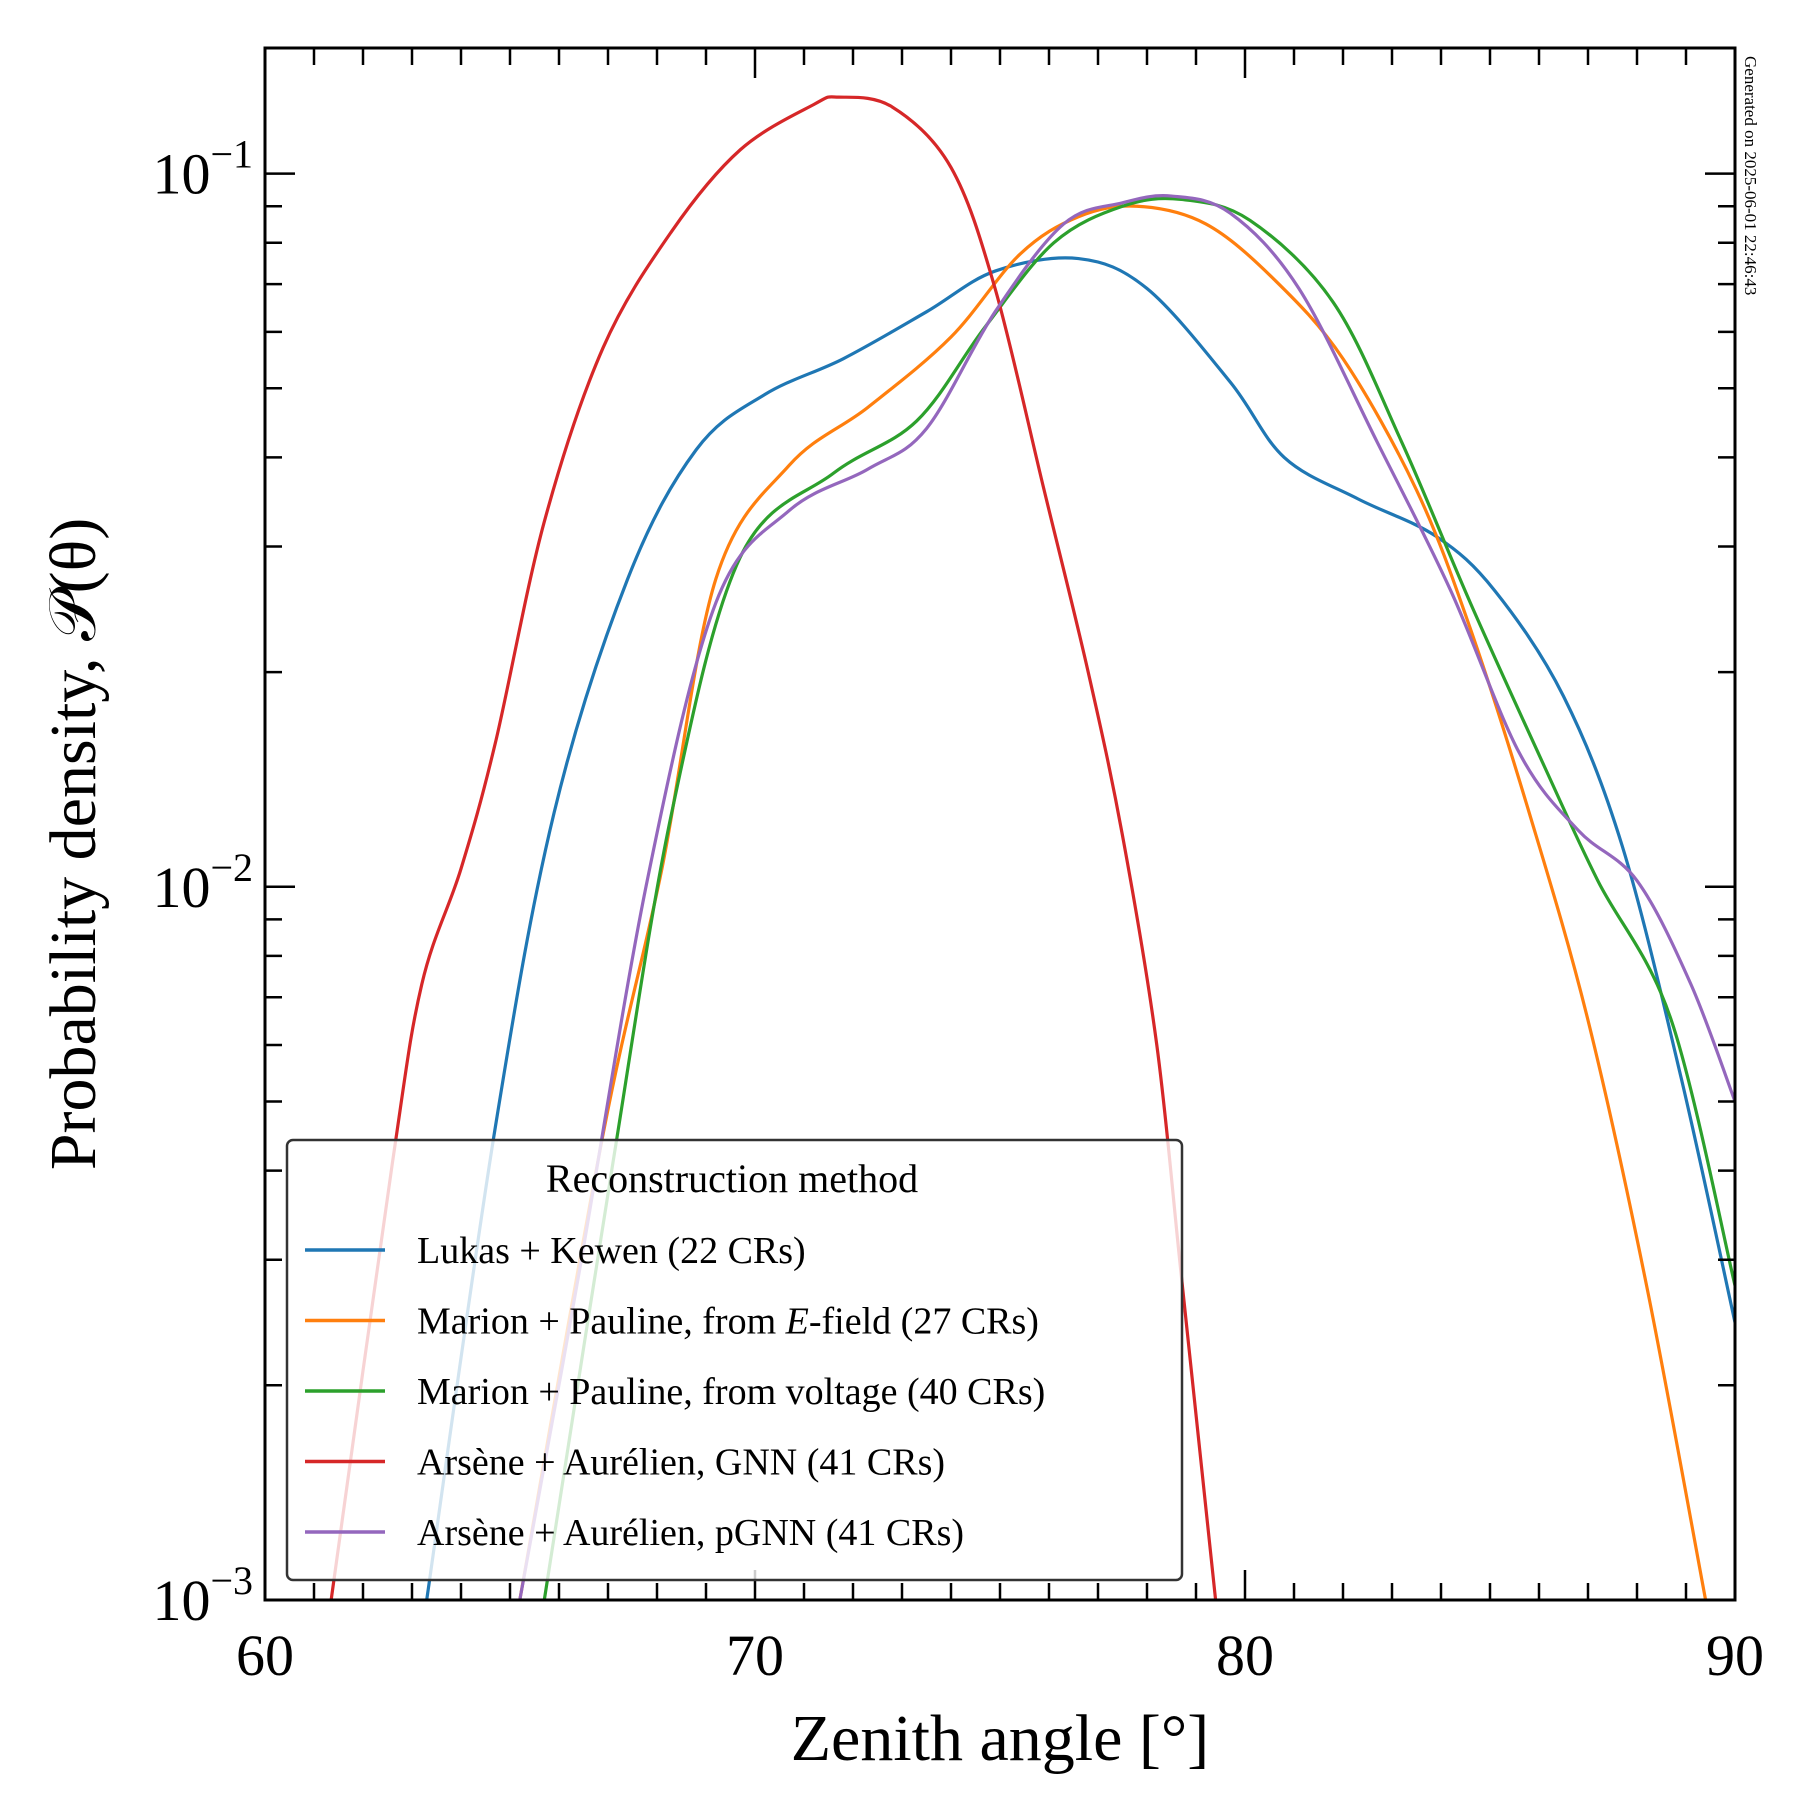 The width and height of the screenshot is (1800, 1800). What do you see at coordinates (1245, 1655) in the screenshot?
I see `x-tick-label: 80` at bounding box center [1245, 1655].